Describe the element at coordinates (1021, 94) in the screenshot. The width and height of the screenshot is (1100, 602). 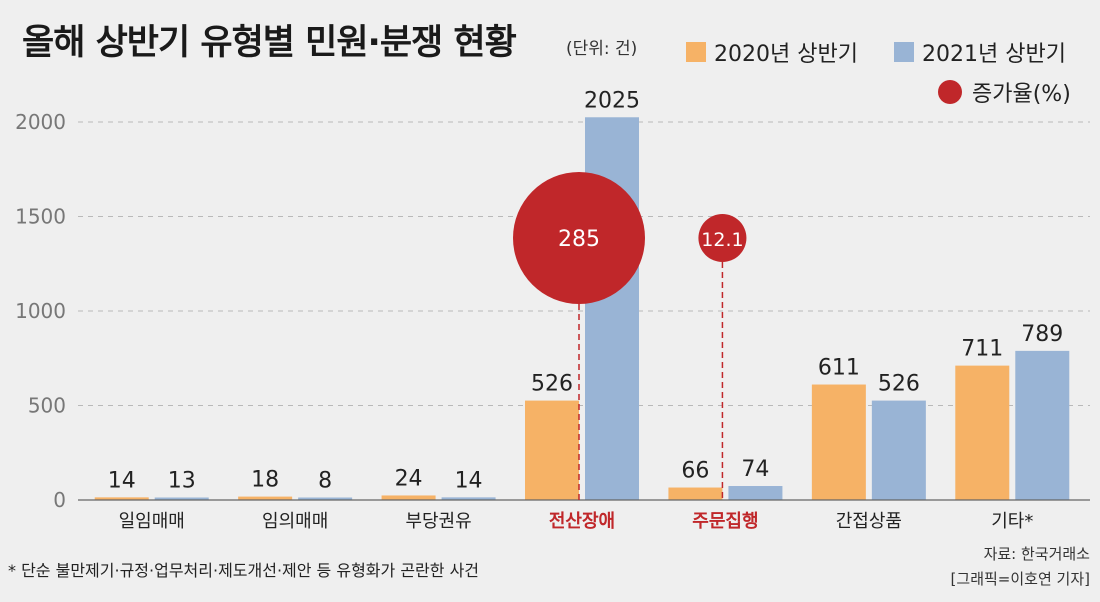
I see `legend-rate-label: 증가율(%)` at that location.